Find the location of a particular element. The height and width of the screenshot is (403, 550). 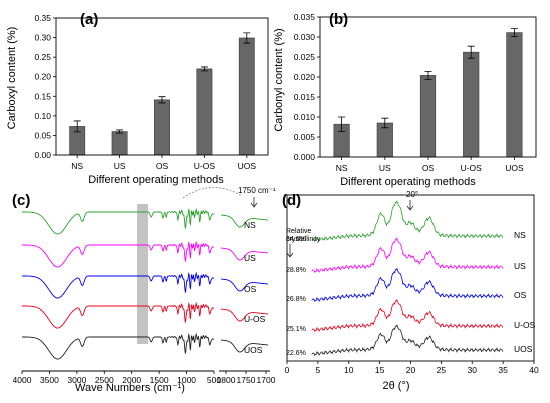

a-y-tick-label: 0.35 is located at coordinates (42, 18).